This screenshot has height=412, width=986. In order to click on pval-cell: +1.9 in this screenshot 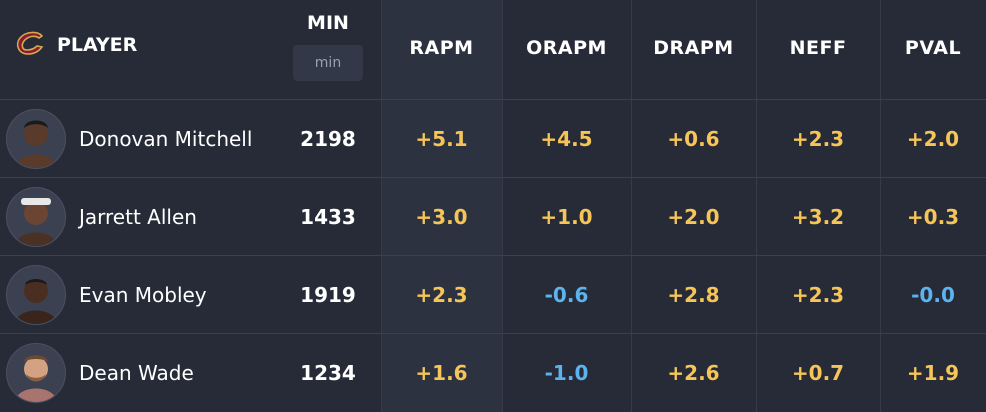, I will do `click(933, 372)`.